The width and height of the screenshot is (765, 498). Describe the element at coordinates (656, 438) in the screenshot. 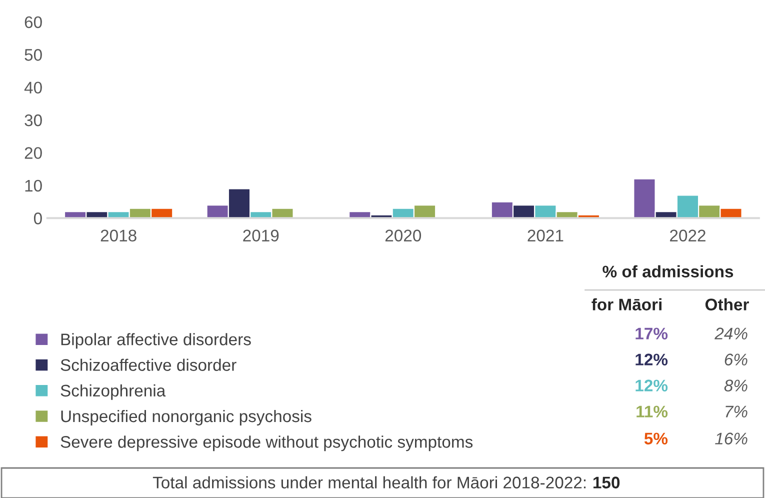

I see `text: 5%` at that location.